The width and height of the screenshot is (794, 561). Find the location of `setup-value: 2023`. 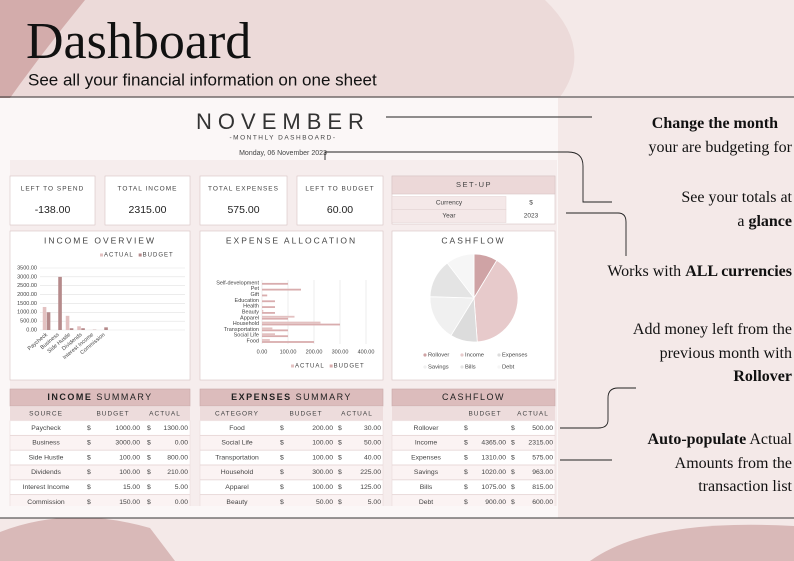

setup-value: 2023 is located at coordinates (531, 216).